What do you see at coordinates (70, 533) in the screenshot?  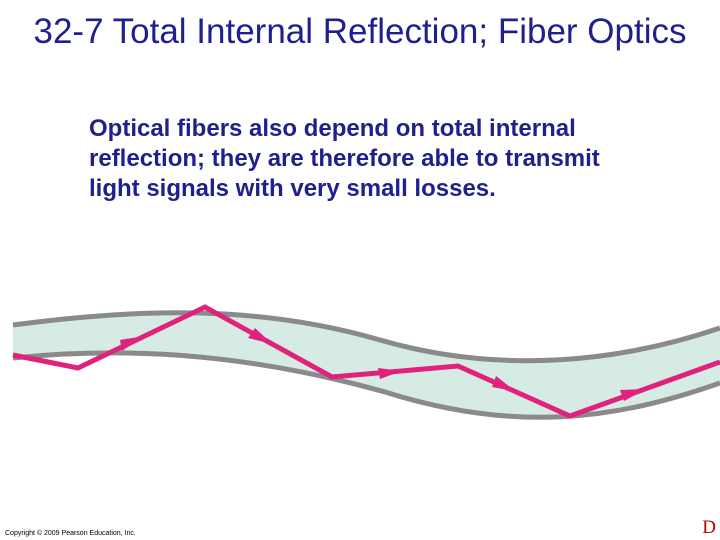 I see `copyright-notice: Copyright © 2009 Pearson Education, Inc.` at bounding box center [70, 533].